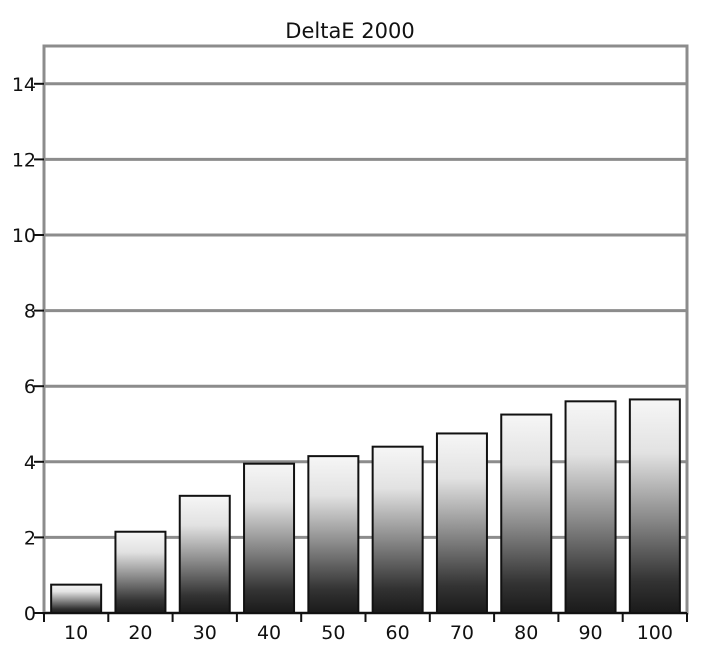 Image resolution: width=715 pixels, height=651 pixels. I want to click on x-tick-label: 70, so click(462, 633).